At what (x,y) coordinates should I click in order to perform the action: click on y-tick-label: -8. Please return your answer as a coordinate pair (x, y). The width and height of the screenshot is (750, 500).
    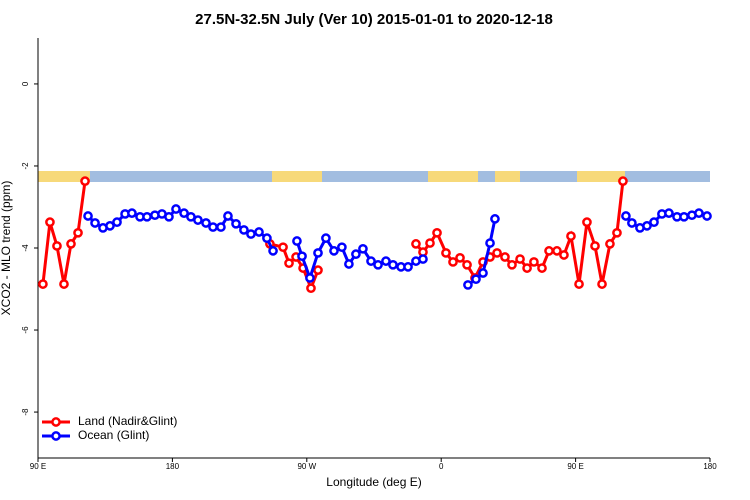
    Looking at the image, I should click on (25, 412).